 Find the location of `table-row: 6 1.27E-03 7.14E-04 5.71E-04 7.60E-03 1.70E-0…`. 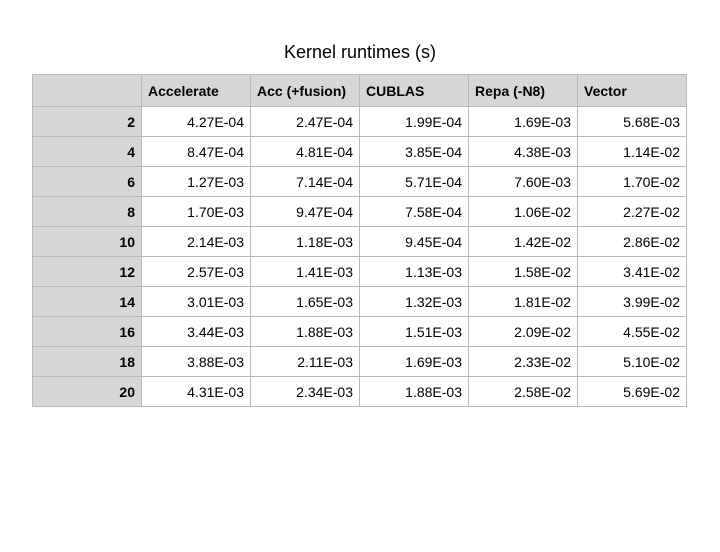

table-row: 6 1.27E-03 7.14E-04 5.71E-04 7.60E-03 1.70E-0… is located at coordinates (359, 181).